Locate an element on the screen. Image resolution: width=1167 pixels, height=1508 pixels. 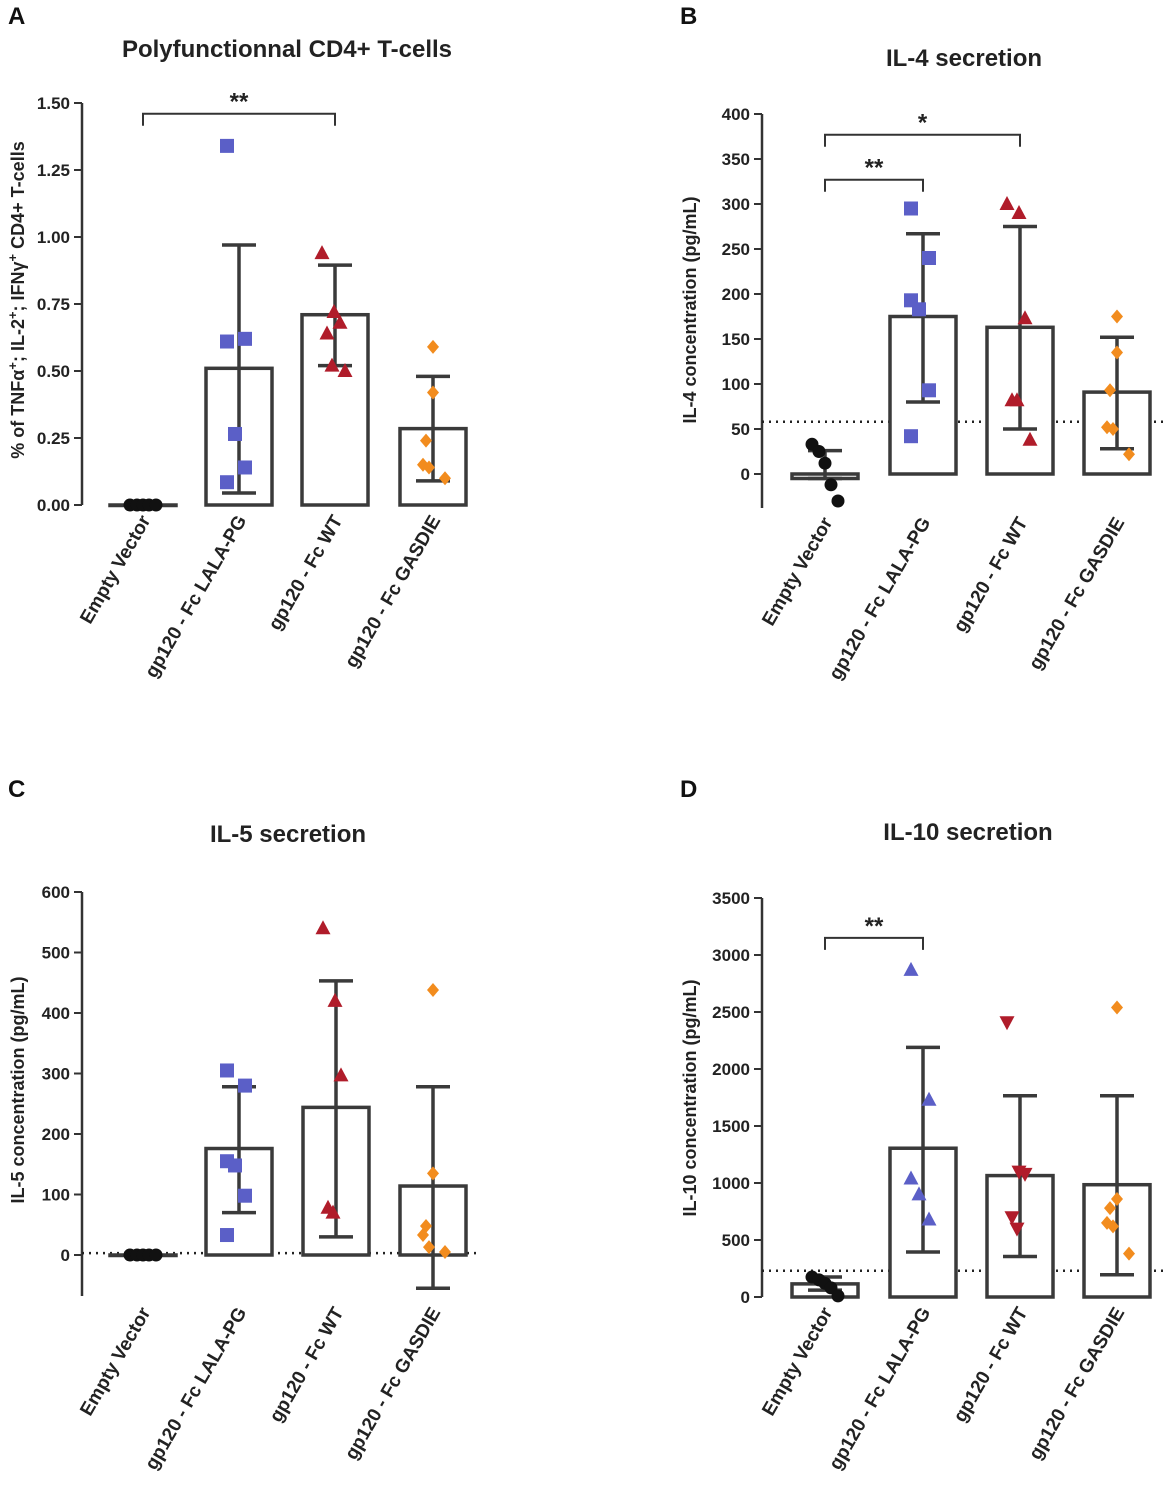
y-tick-label: 150 is located at coordinates (736, 339).